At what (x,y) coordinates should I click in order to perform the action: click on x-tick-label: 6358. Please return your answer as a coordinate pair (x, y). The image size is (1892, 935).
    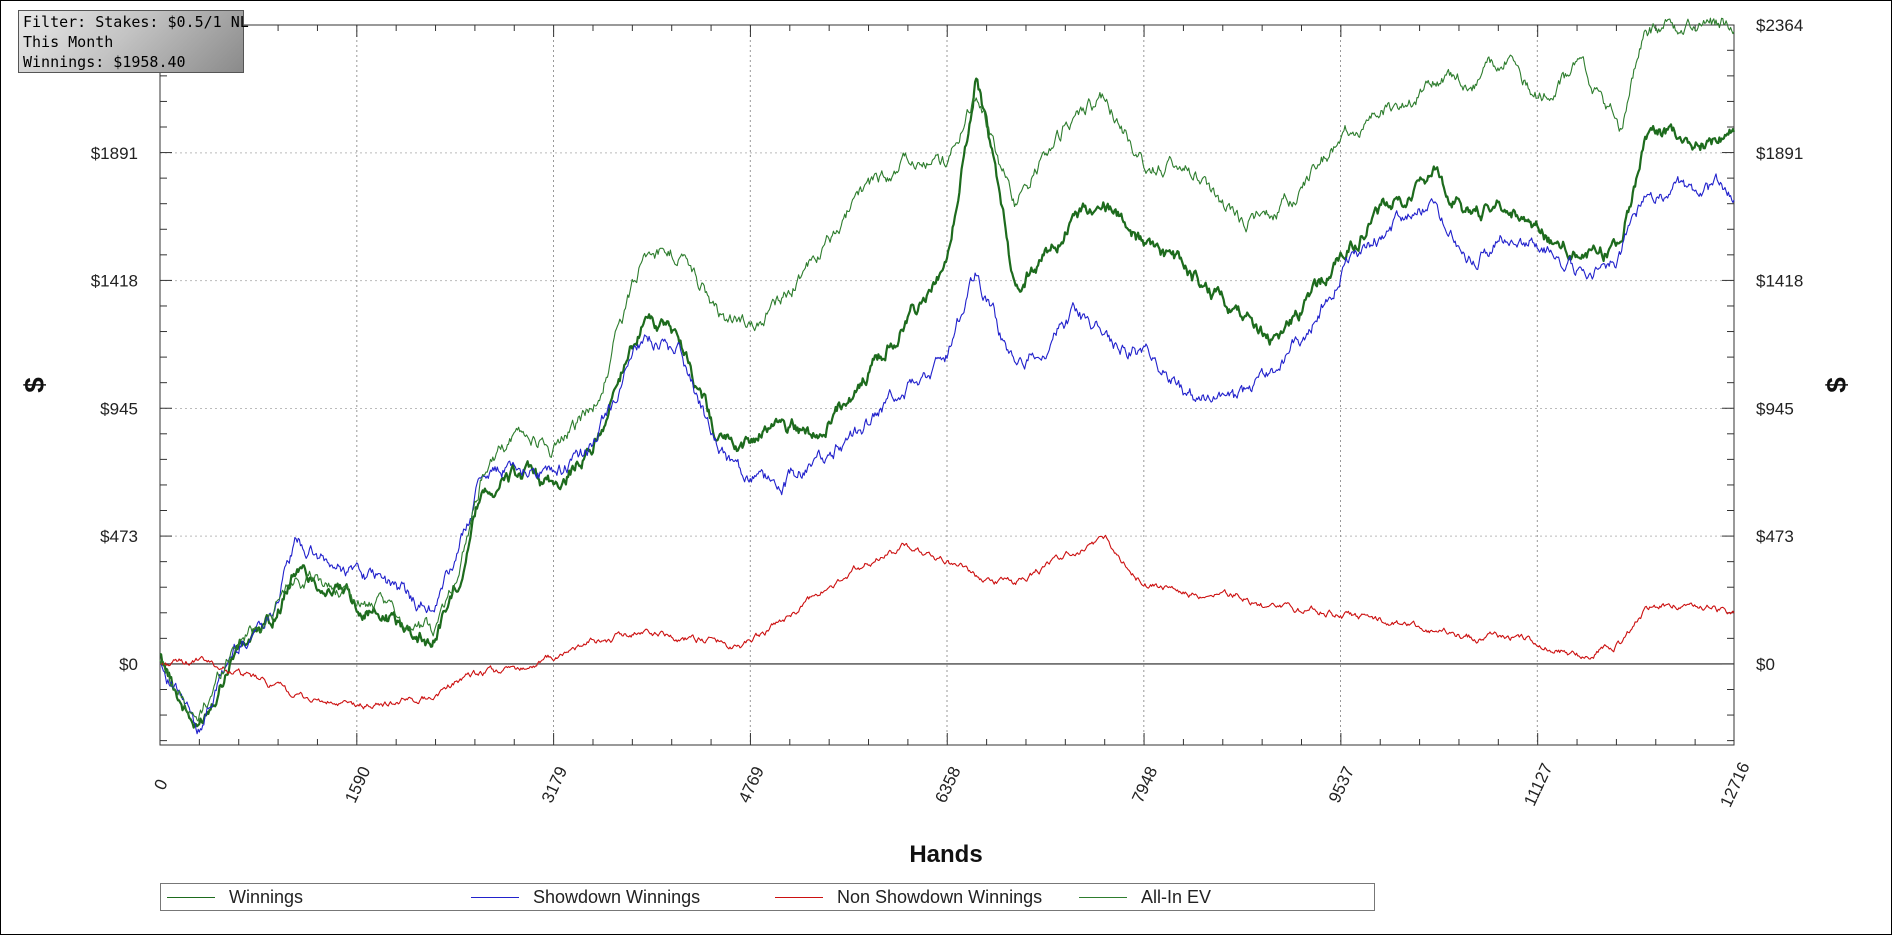
    Looking at the image, I should click on (947, 785).